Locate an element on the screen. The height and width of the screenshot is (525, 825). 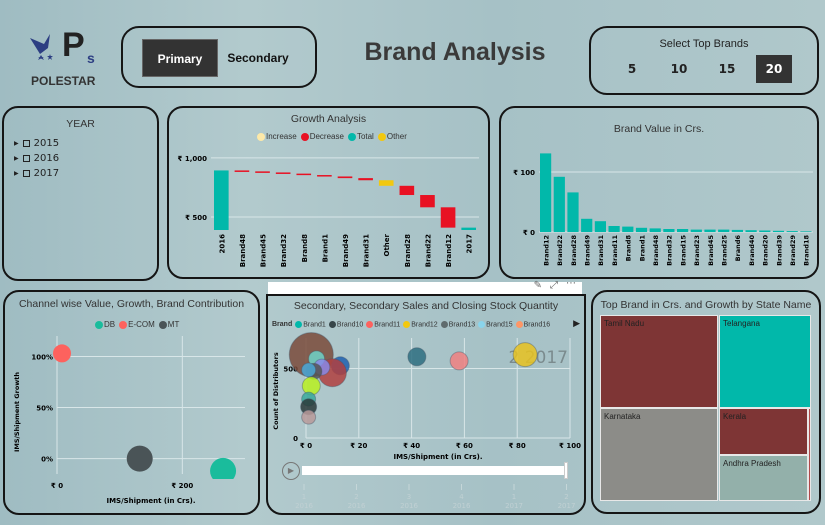
legend-label: E-COM is located at coordinates (141, 324).